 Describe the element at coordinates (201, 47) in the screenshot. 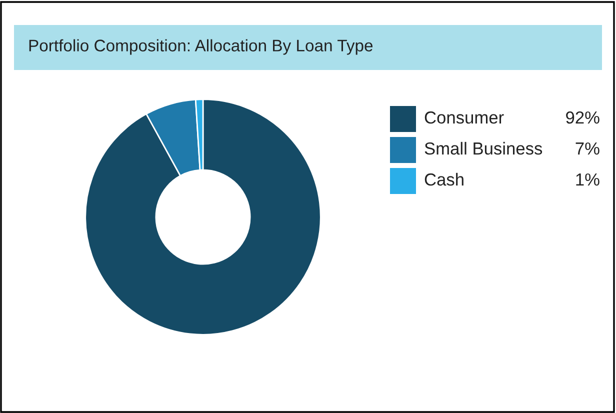

I see `chart-title: Portfolio Composition: Allocation By Loan Type` at that location.